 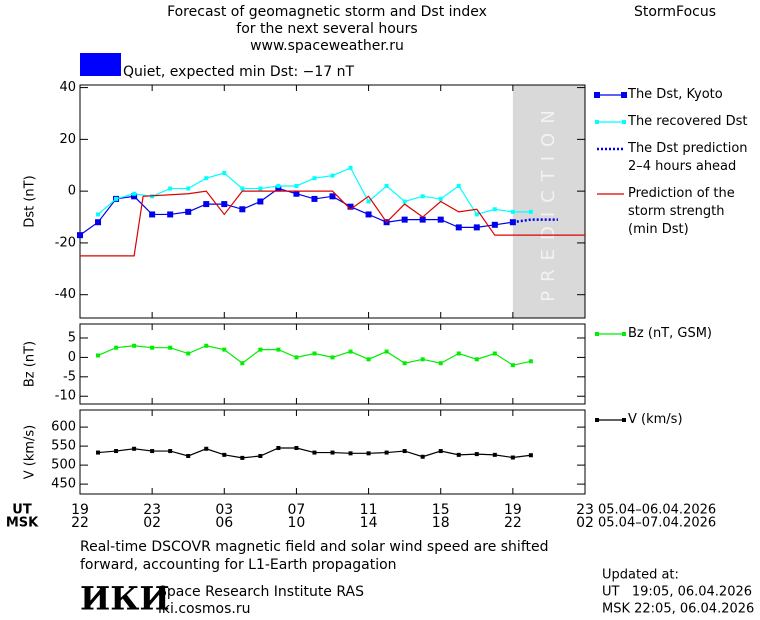 I want to click on site: iki.cosmos.ru, so click(x=204, y=609).